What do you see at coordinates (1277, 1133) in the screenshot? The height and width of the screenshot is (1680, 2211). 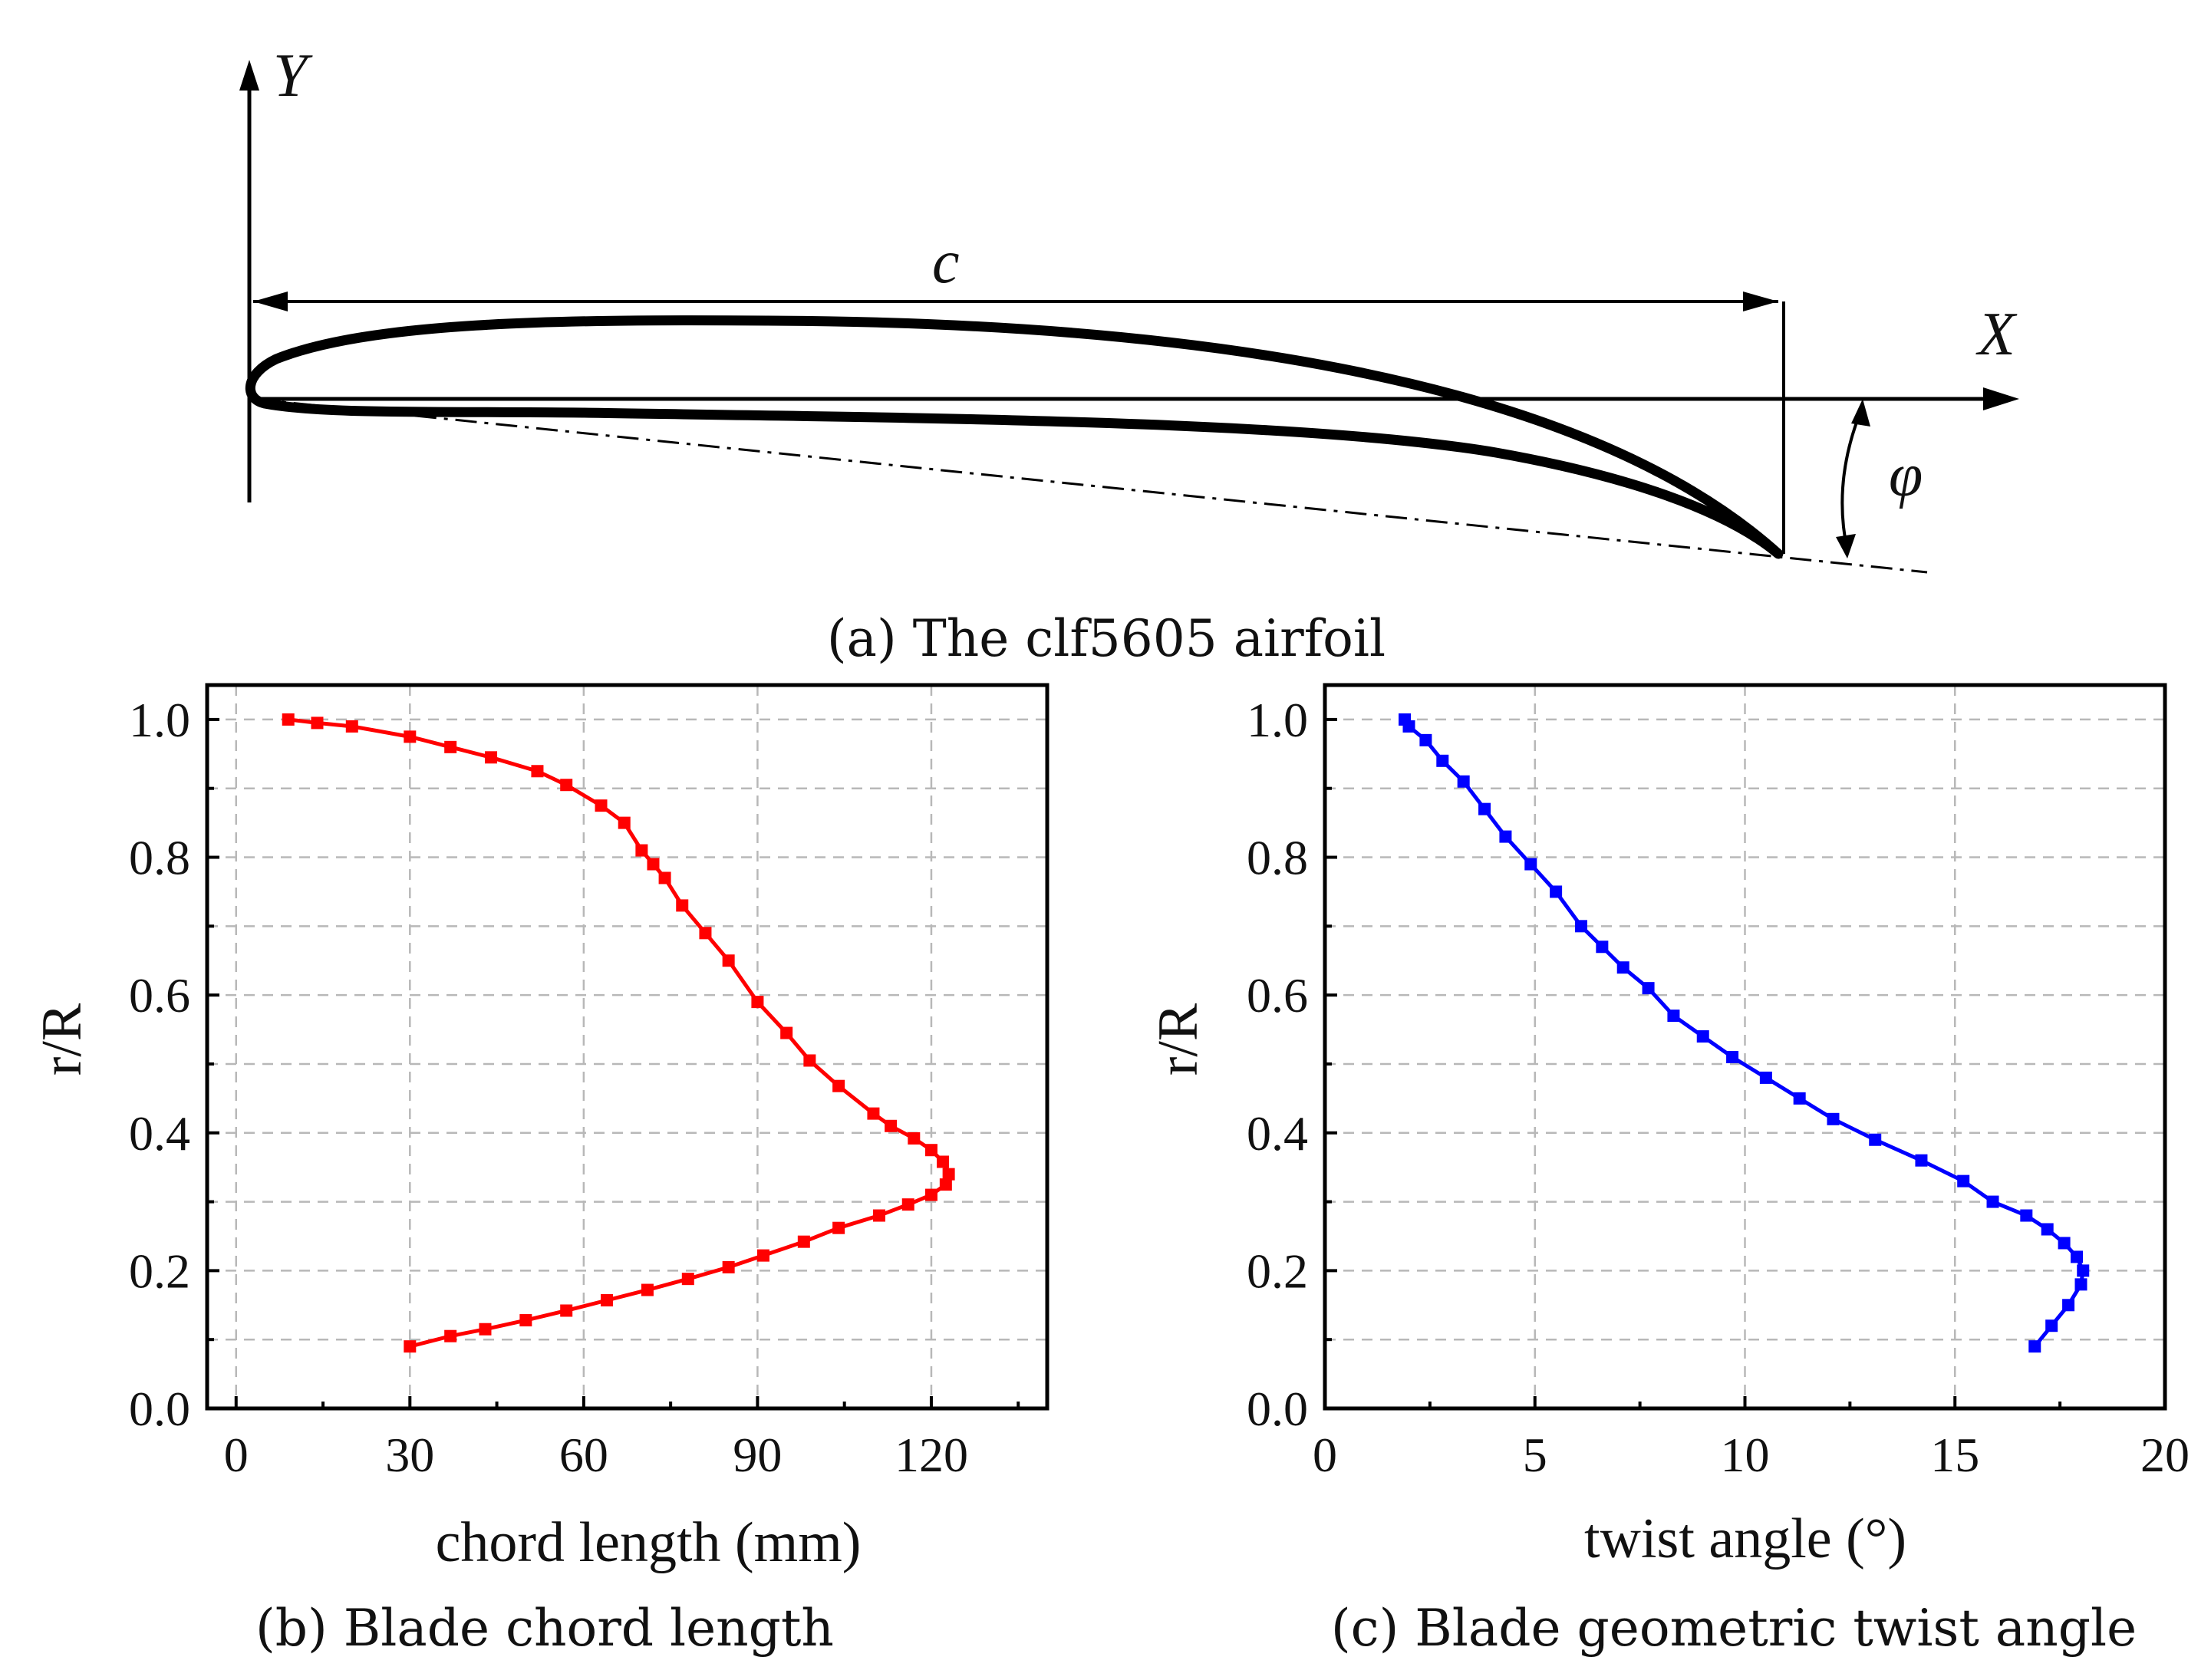 I see `twist-y-tick-label: 0.4` at bounding box center [1277, 1133].